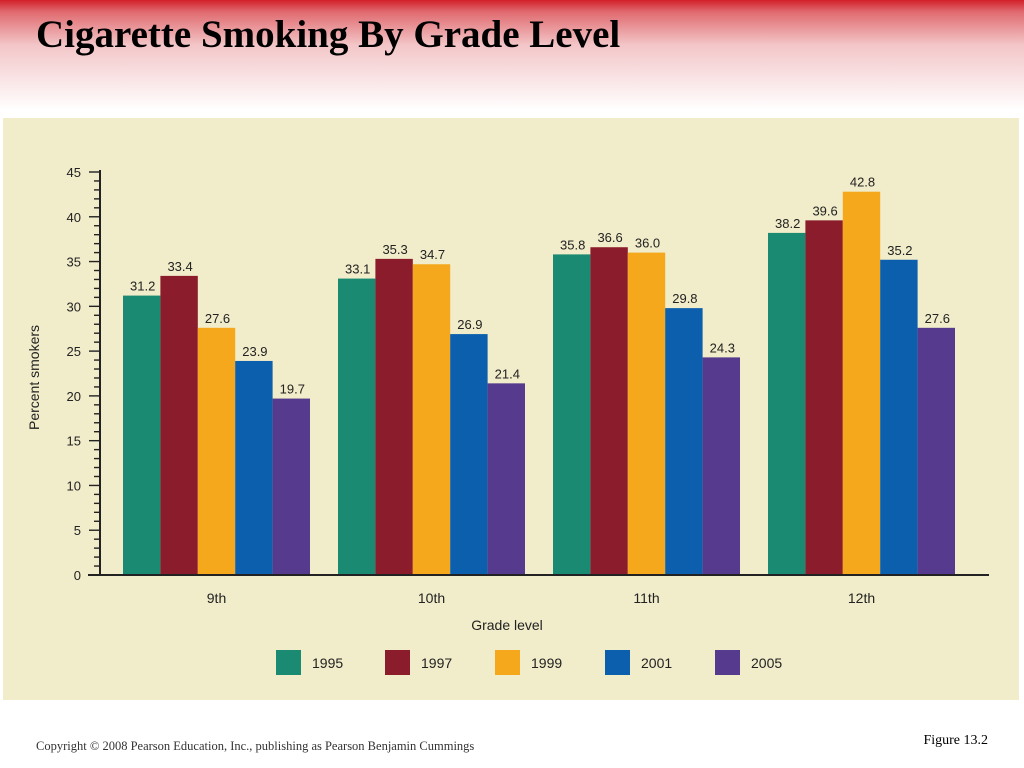 Image resolution: width=1024 pixels, height=768 pixels. I want to click on bar-2001-11th, so click(684, 441).